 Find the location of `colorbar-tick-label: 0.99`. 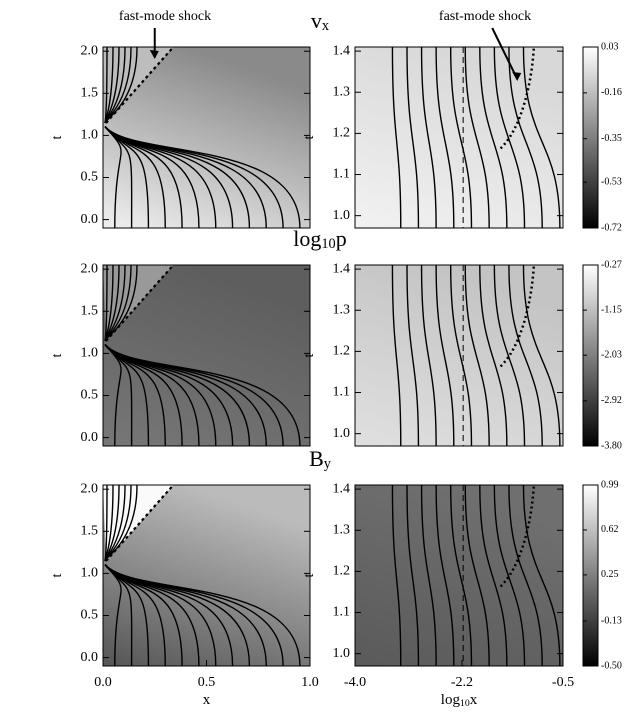

colorbar-tick-label: 0.99 is located at coordinates (610, 484).